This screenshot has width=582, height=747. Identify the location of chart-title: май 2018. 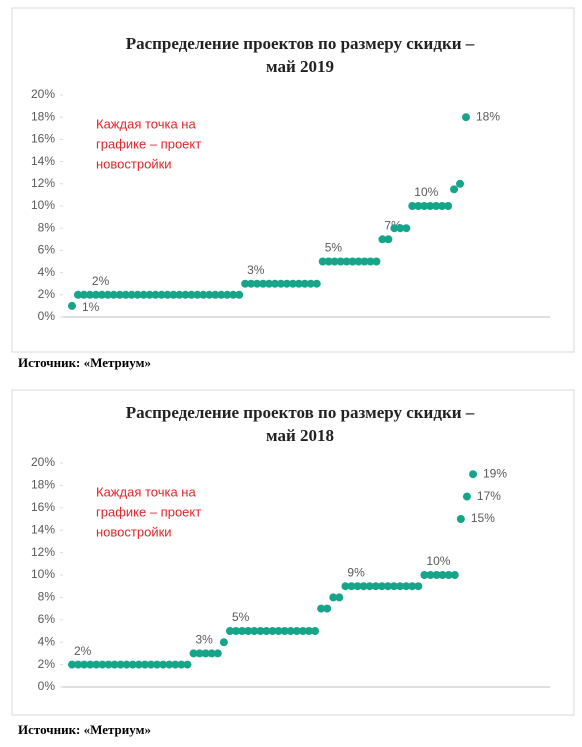
(300, 435).